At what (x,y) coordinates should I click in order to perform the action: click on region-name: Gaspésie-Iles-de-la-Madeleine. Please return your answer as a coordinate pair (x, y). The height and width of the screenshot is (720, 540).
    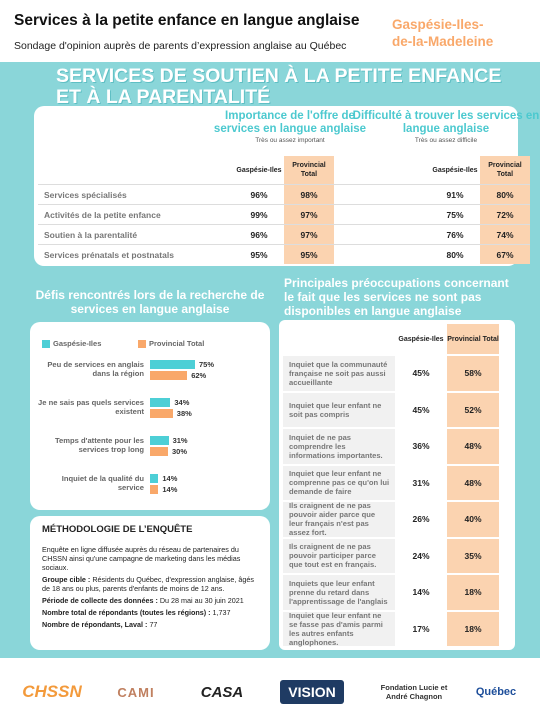
    Looking at the image, I should click on (443, 33).